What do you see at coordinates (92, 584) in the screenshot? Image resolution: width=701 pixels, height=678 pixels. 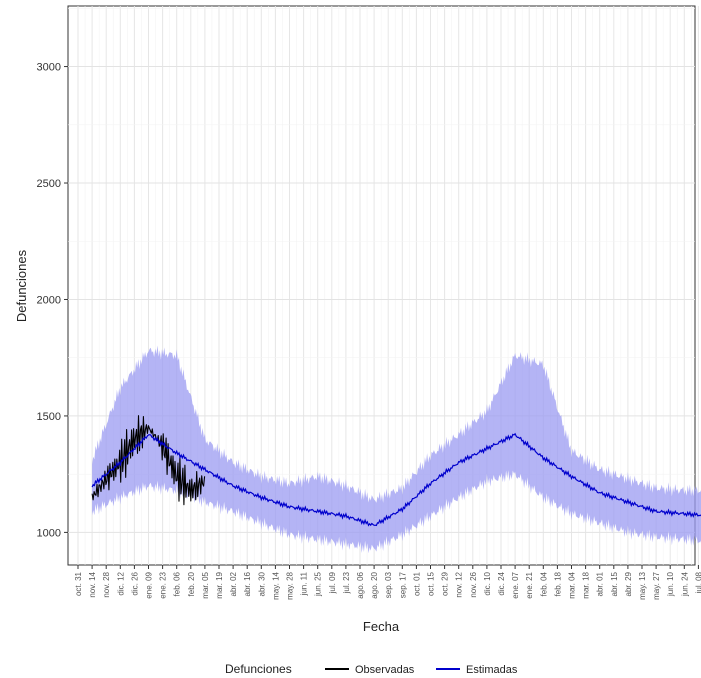 I see `x-tick-label: nov. 14` at bounding box center [92, 584].